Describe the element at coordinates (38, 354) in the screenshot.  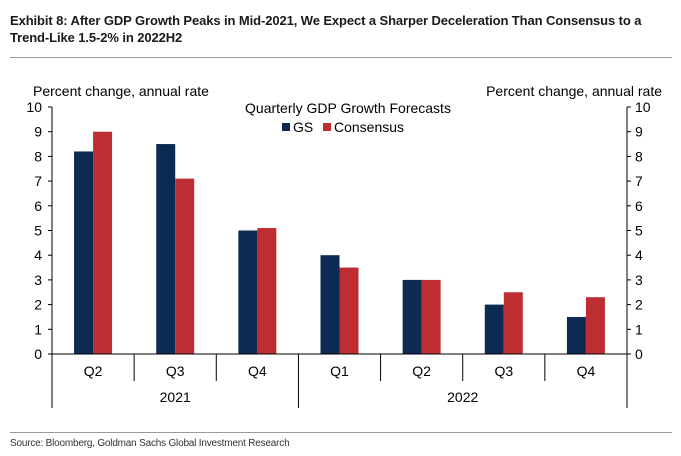
I see `y-tick-label-left: 0` at that location.